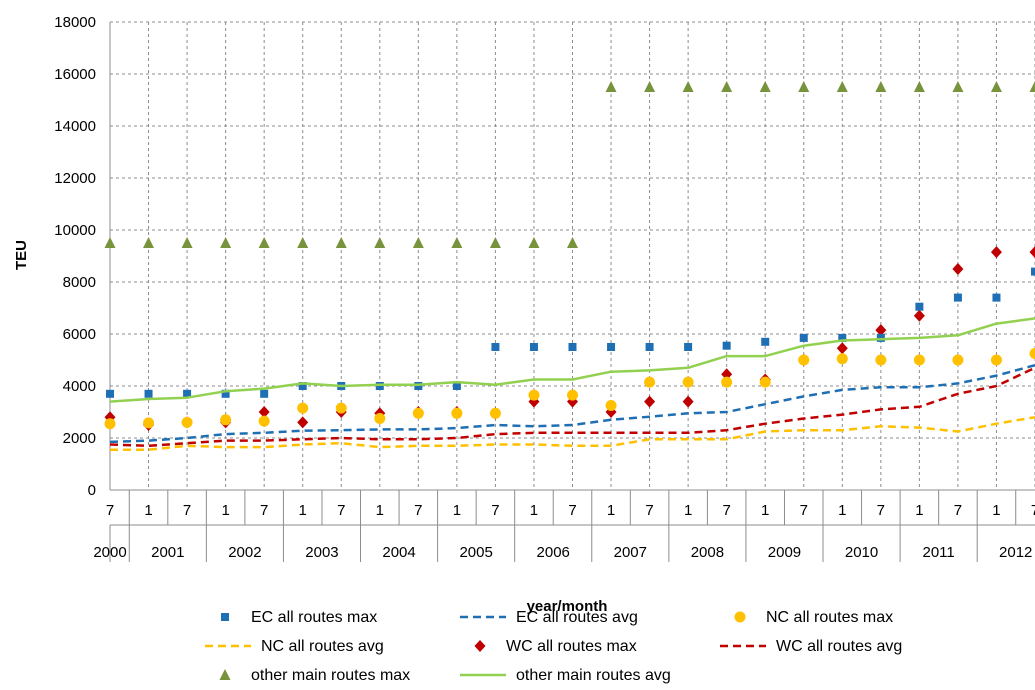 The image size is (1035, 690). What do you see at coordinates (398, 552) in the screenshot?
I see `x-year-label: 2004` at bounding box center [398, 552].